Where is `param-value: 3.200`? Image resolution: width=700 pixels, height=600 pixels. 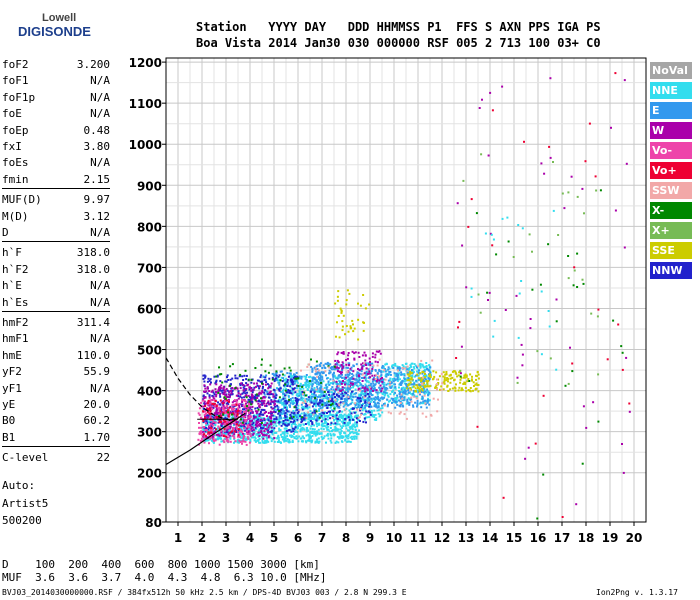
param-value: 3.200 is located at coordinates (93, 64).